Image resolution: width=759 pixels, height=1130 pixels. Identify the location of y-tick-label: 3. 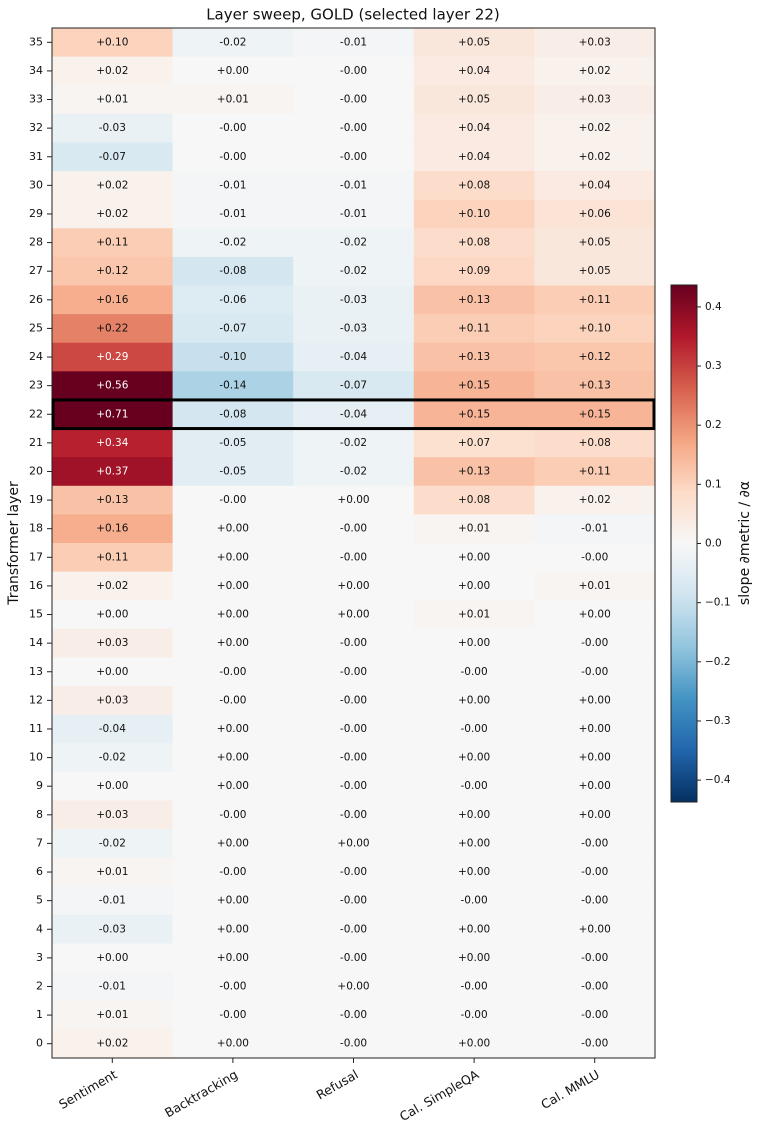
(39, 957).